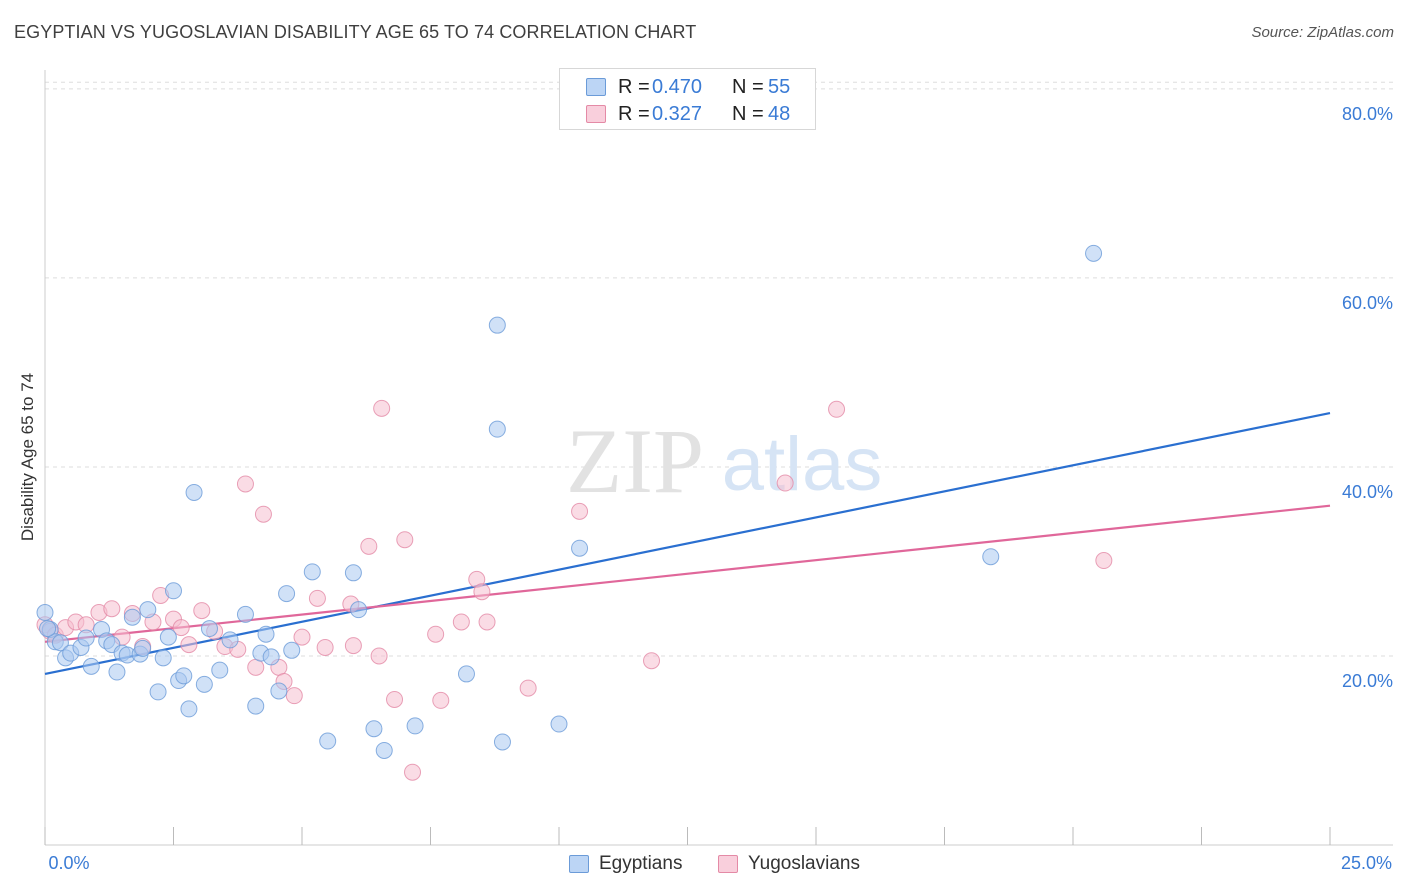  What do you see at coordinates (1367, 114) in the screenshot?
I see `y-tick-label: 80.0%` at bounding box center [1367, 114].